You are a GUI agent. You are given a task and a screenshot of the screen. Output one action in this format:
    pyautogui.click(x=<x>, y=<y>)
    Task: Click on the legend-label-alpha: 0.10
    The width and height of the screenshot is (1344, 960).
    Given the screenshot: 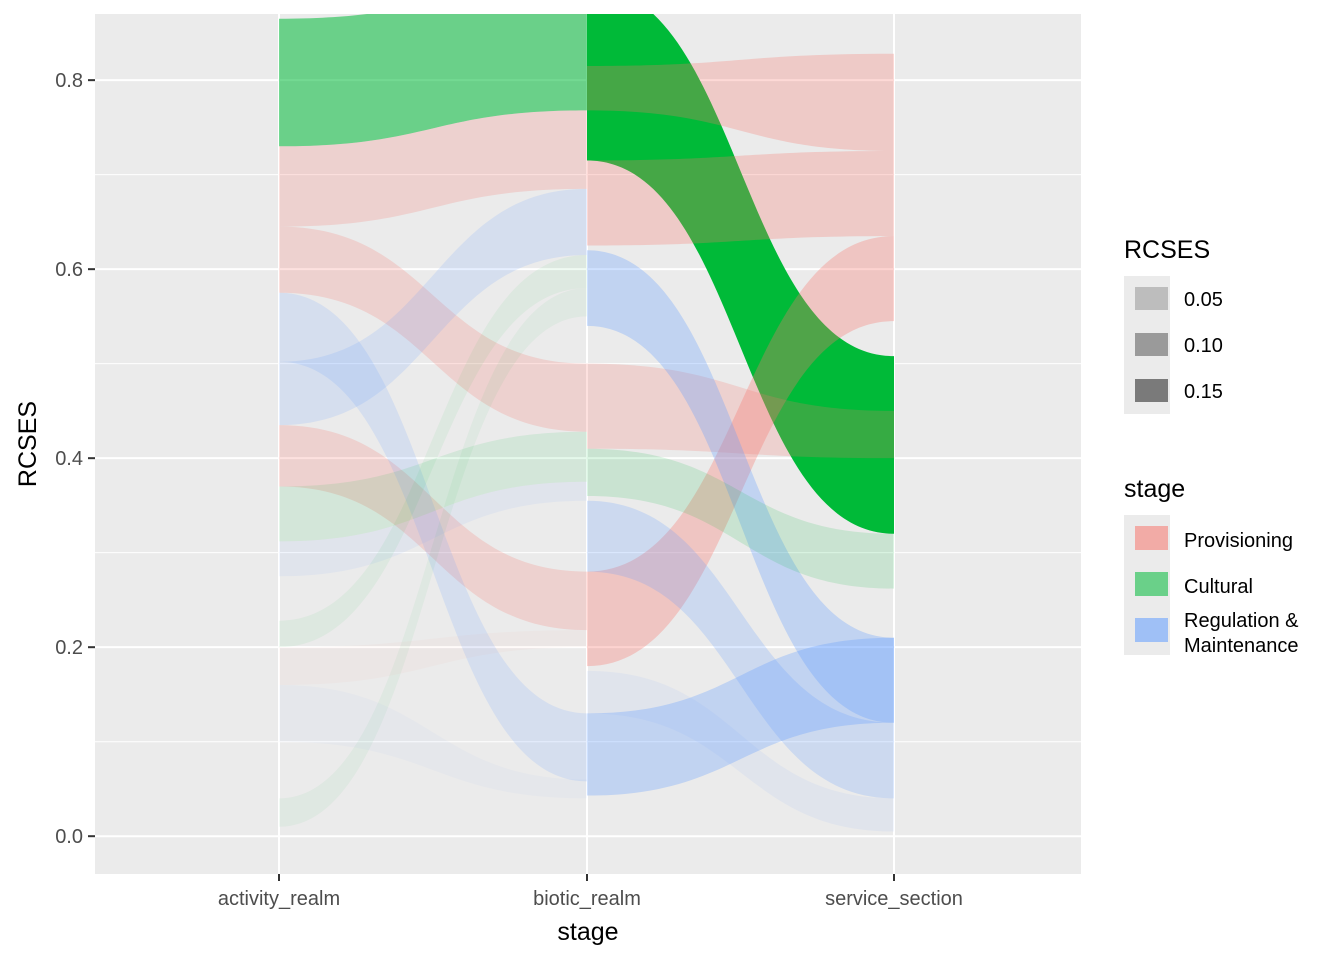 What is the action you would take?
    pyautogui.click(x=1203, y=346)
    